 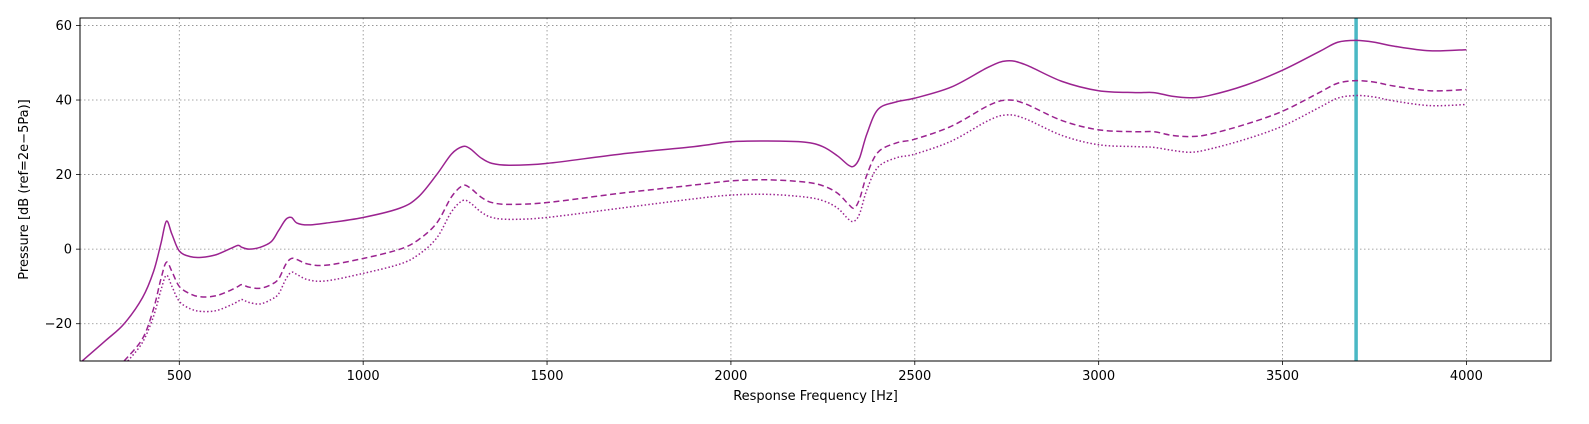 What do you see at coordinates (58, 324) in the screenshot?
I see `y-tick-label: −20` at bounding box center [58, 324].